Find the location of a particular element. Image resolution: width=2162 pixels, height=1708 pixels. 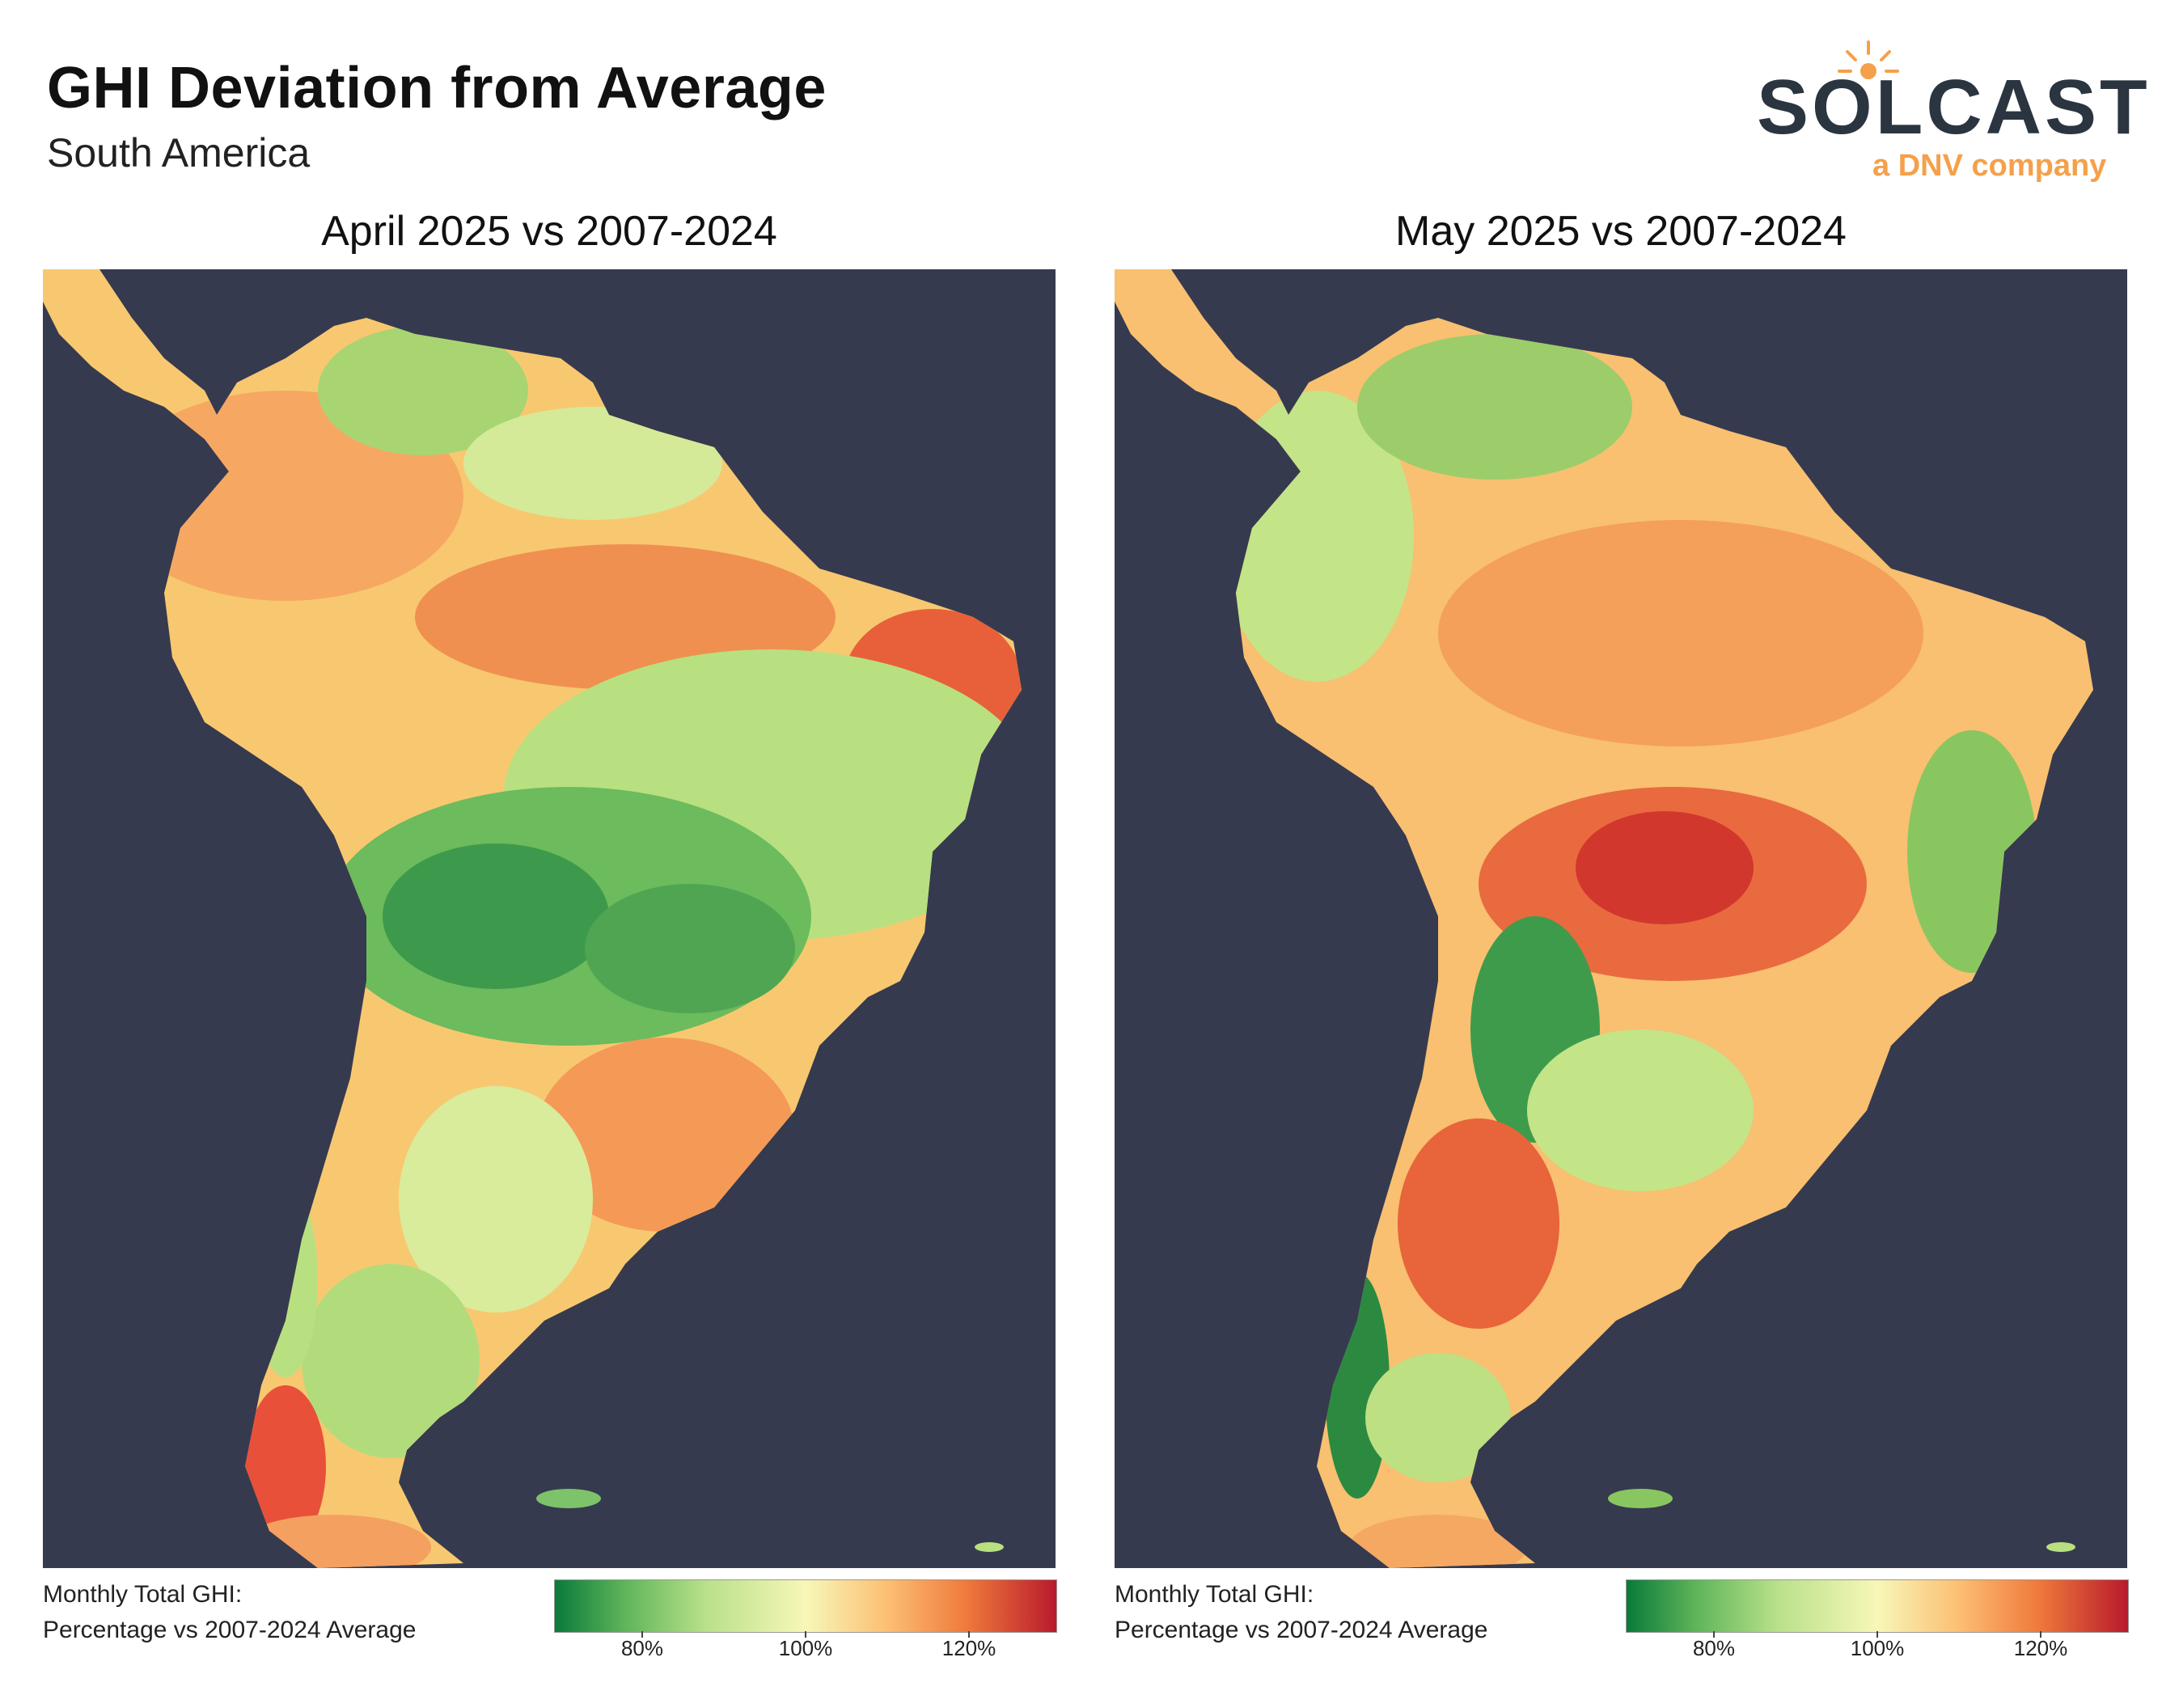

logo-wordmark: SOLCAST is located at coordinates (1954, 107).